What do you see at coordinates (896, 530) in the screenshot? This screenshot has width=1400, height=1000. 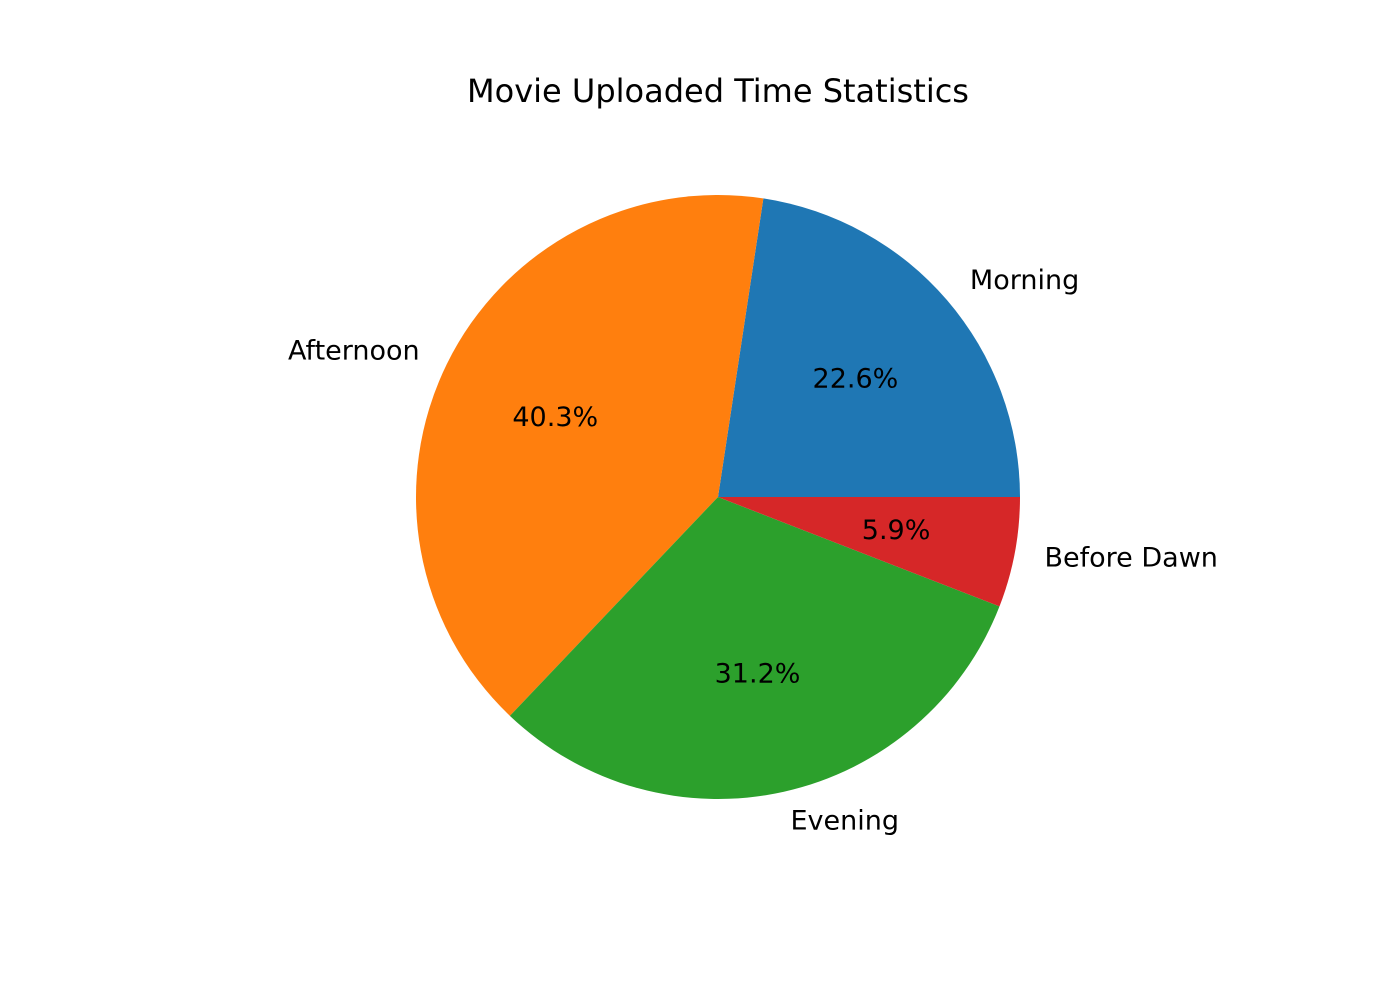 I see `slice-percent-label: 5.9%` at bounding box center [896, 530].